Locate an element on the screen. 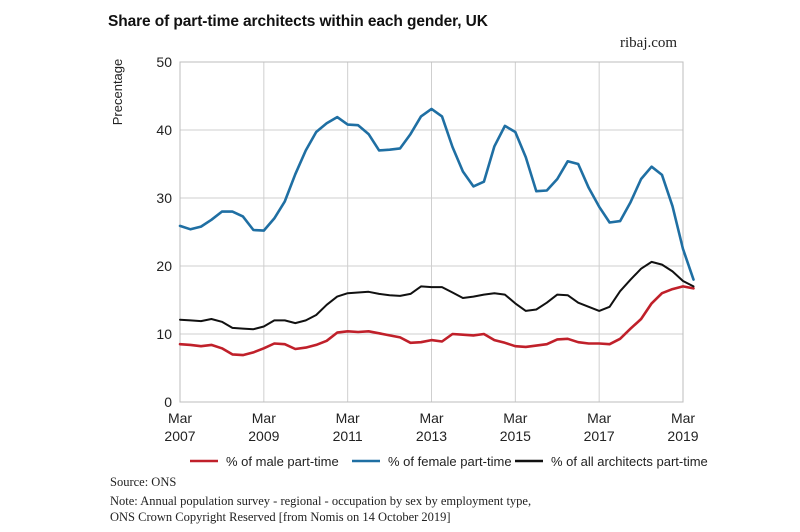 The height and width of the screenshot is (532, 800). y-tick-label: 10 is located at coordinates (164, 334).